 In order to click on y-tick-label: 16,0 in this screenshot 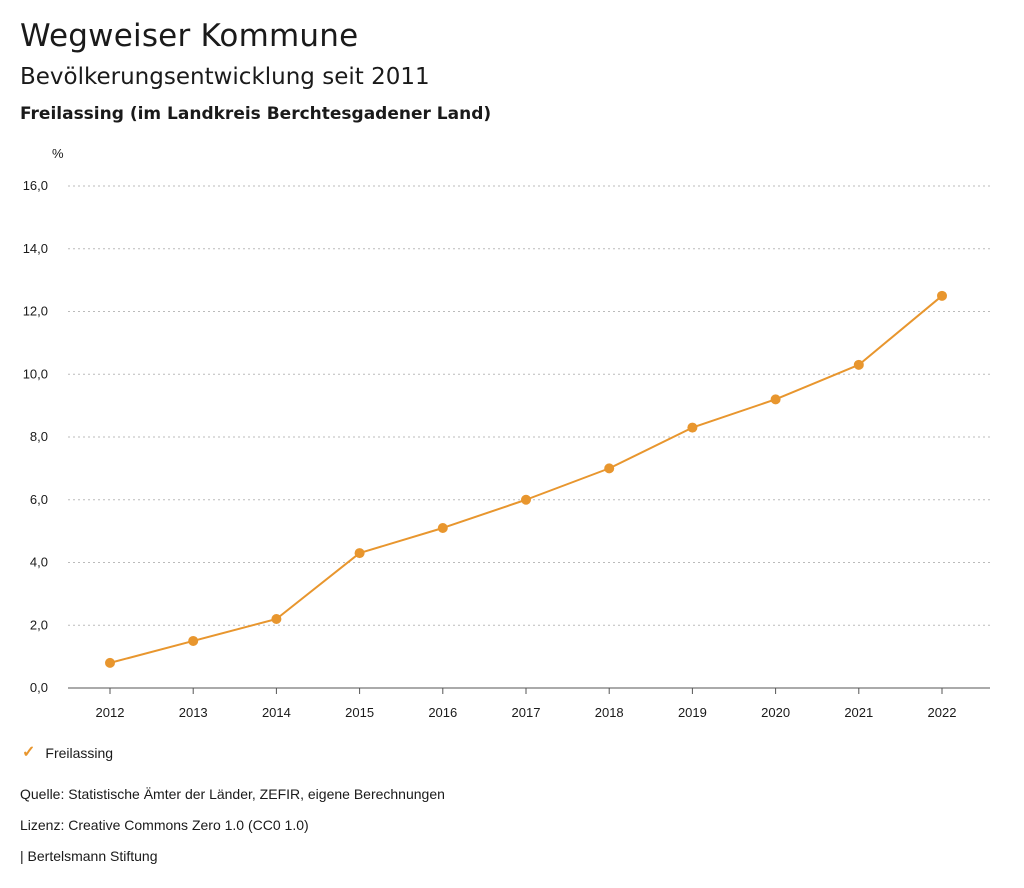, I will do `click(35, 185)`.